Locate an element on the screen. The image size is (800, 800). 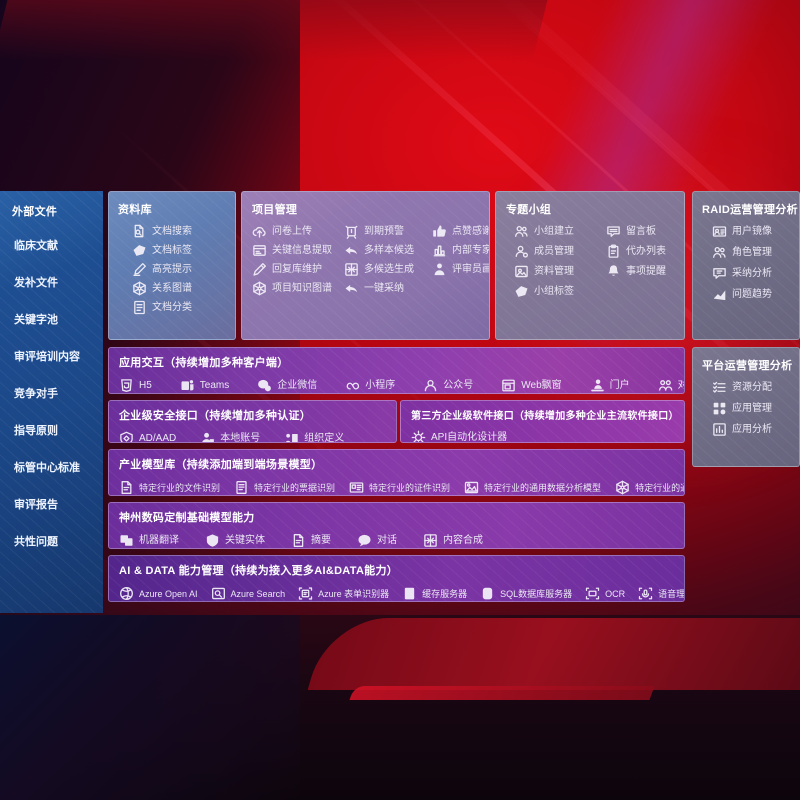
ai-data-item-azure-openai: Azure Open AI is located at coordinates (158, 593).